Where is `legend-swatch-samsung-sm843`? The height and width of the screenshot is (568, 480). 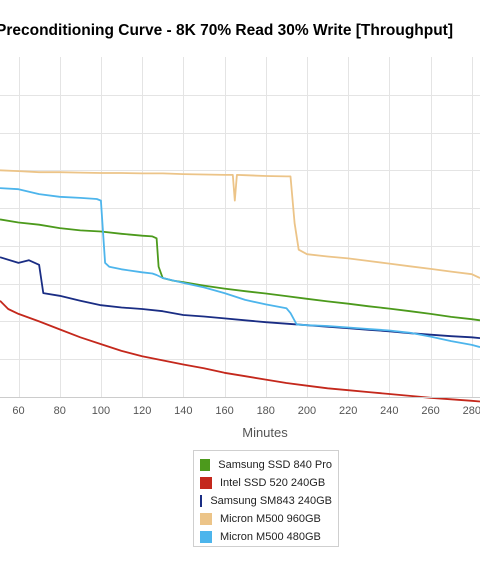
legend-swatch-samsung-sm843 is located at coordinates (201, 501).